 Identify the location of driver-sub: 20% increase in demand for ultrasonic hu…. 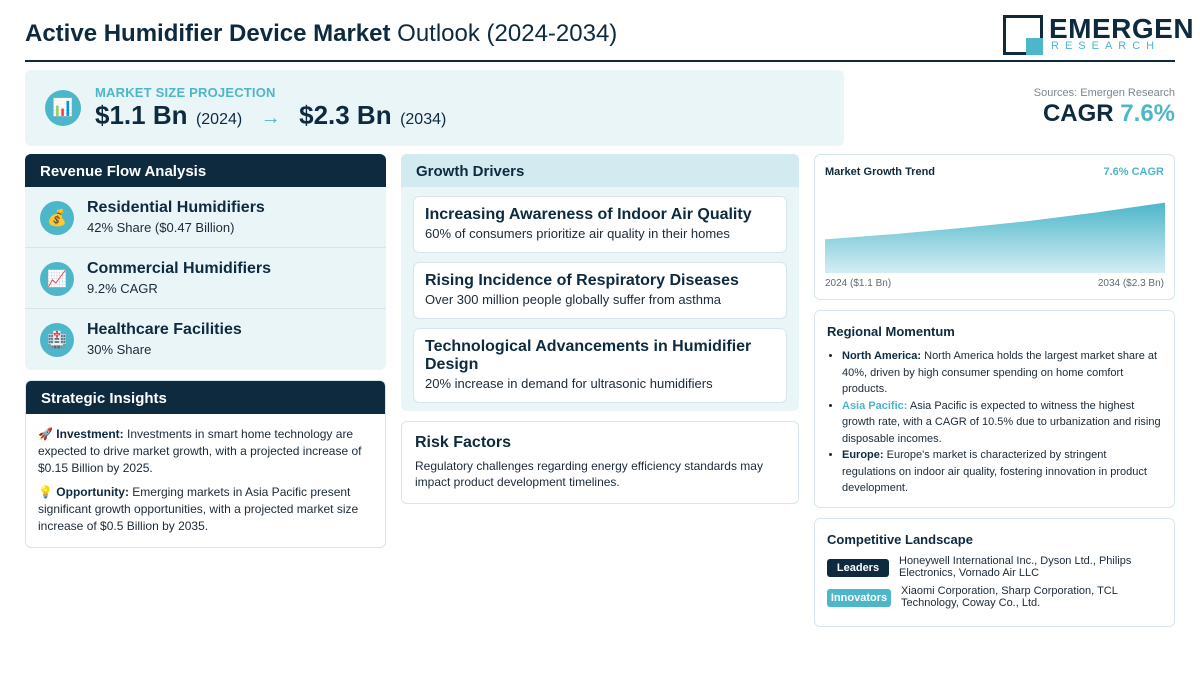
(569, 383).